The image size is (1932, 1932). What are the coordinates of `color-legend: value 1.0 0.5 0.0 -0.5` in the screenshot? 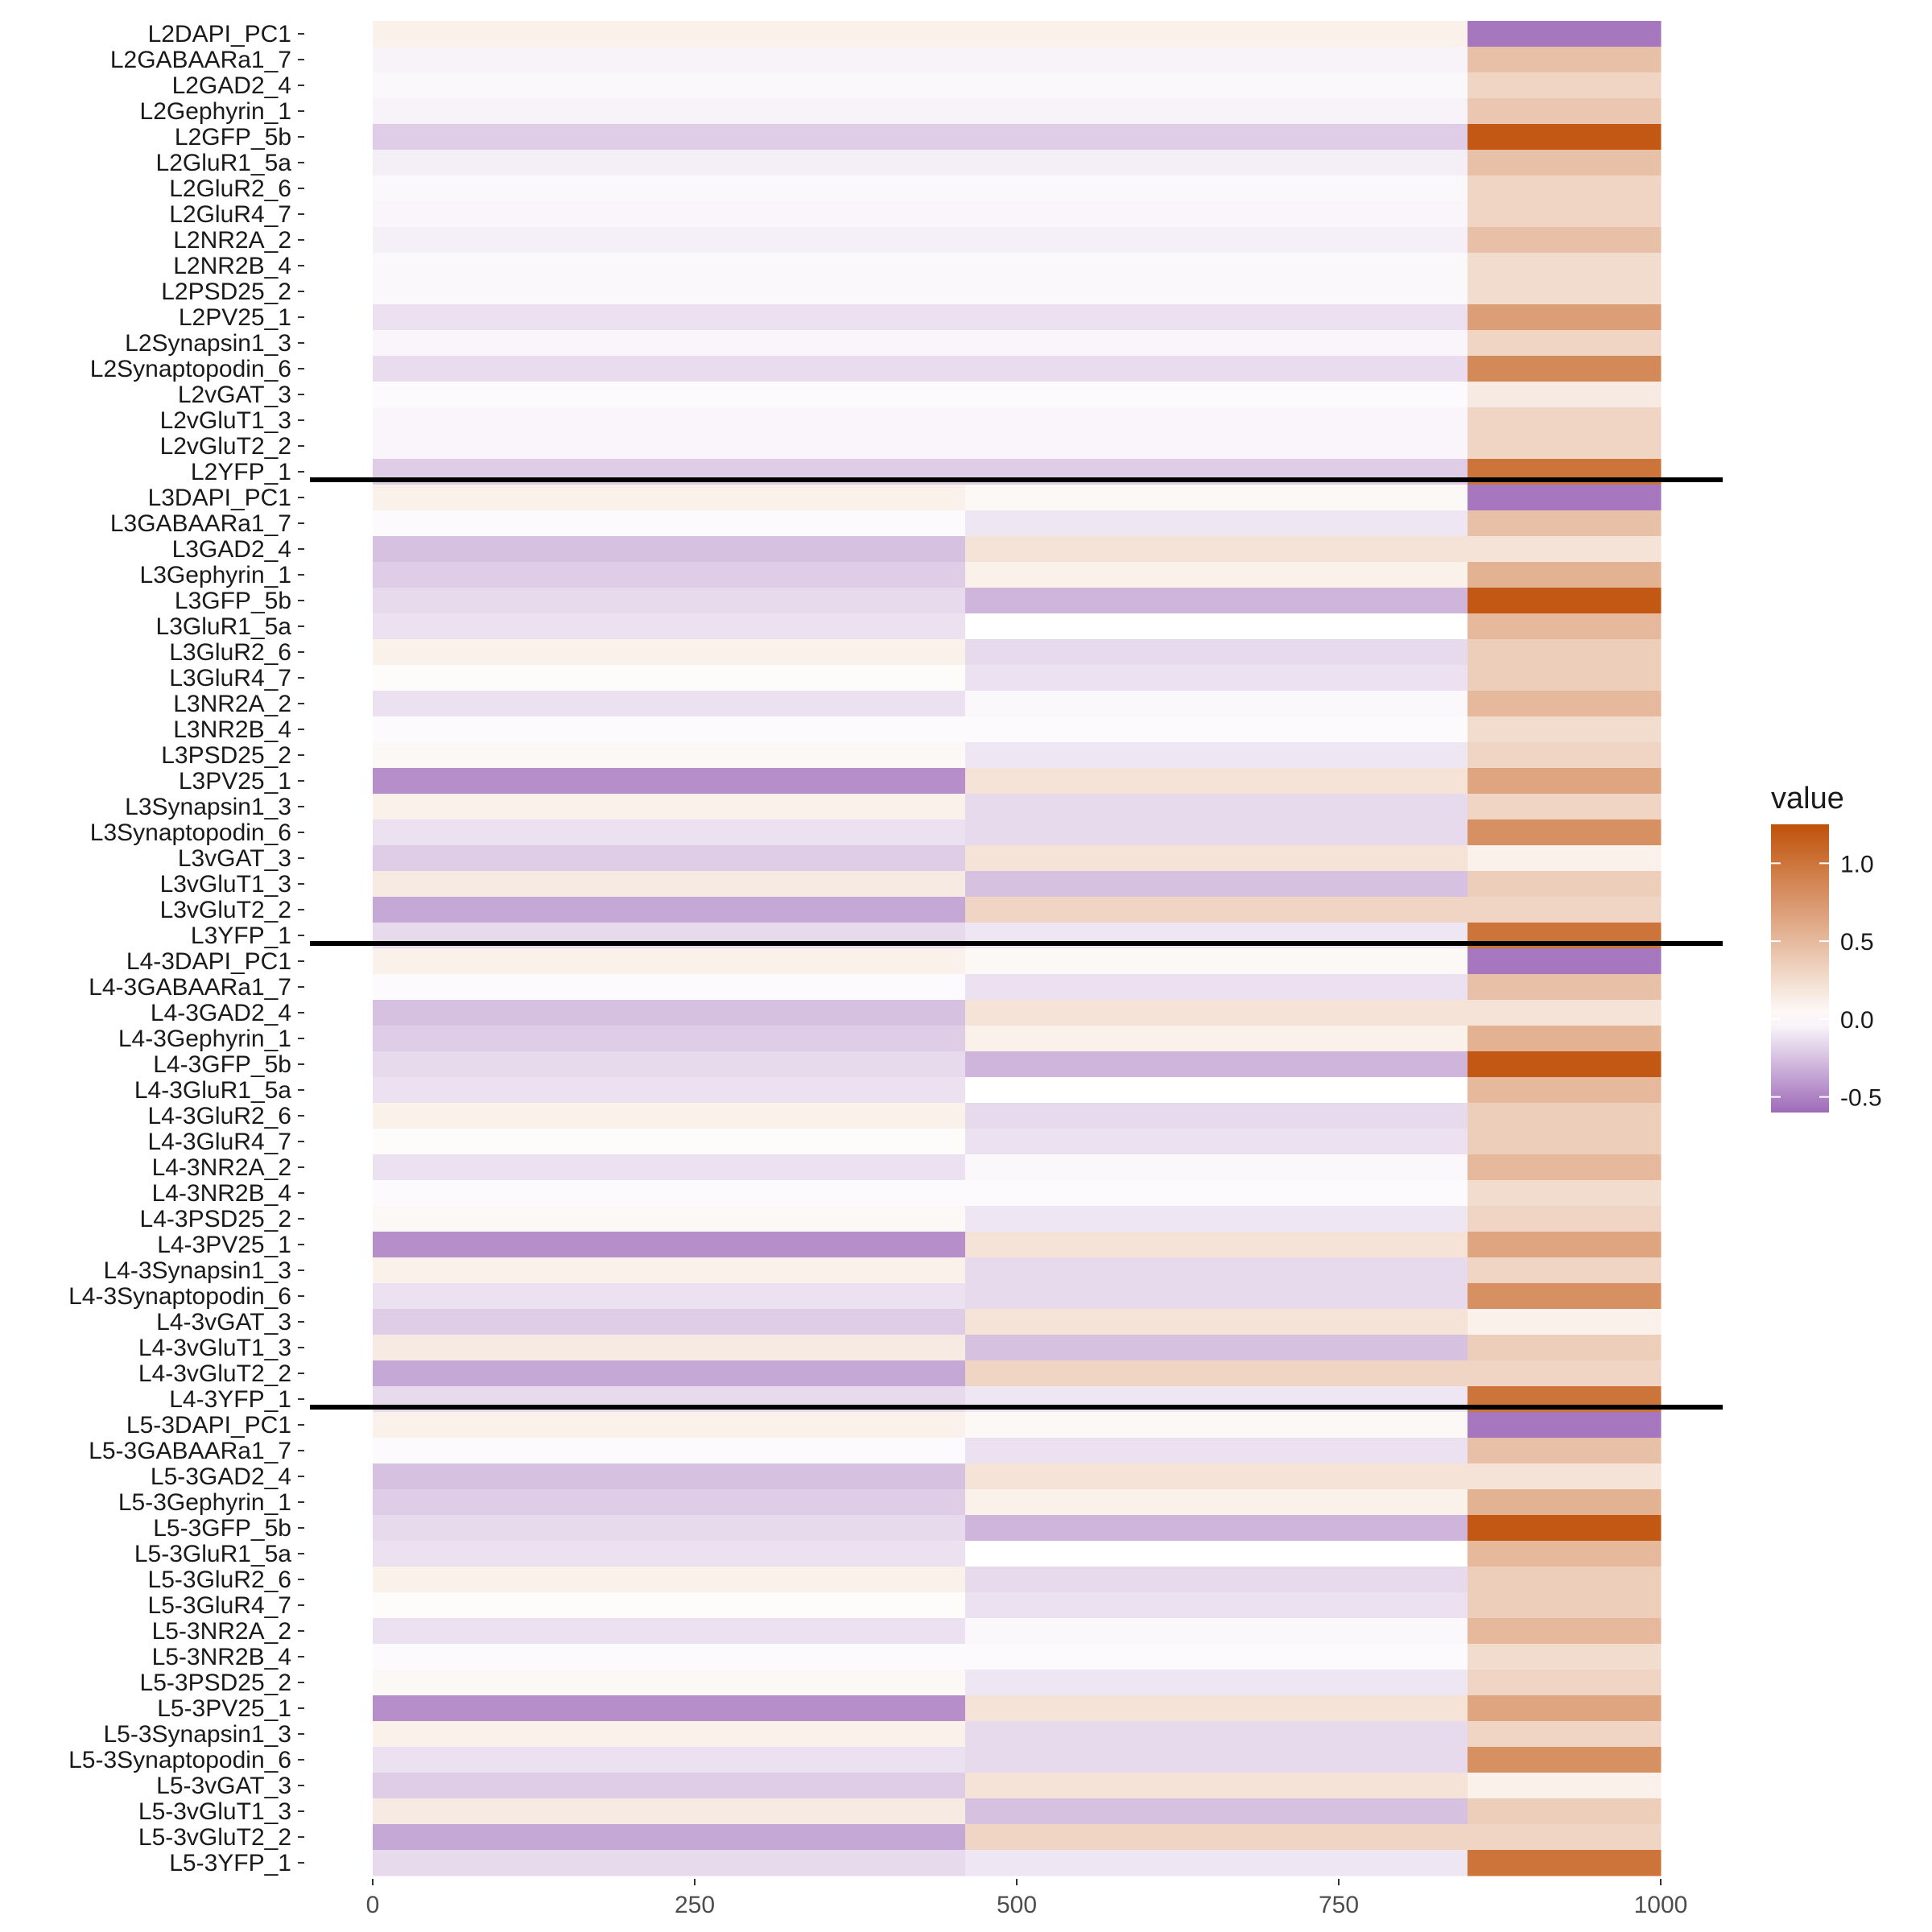 It's located at (1826, 947).